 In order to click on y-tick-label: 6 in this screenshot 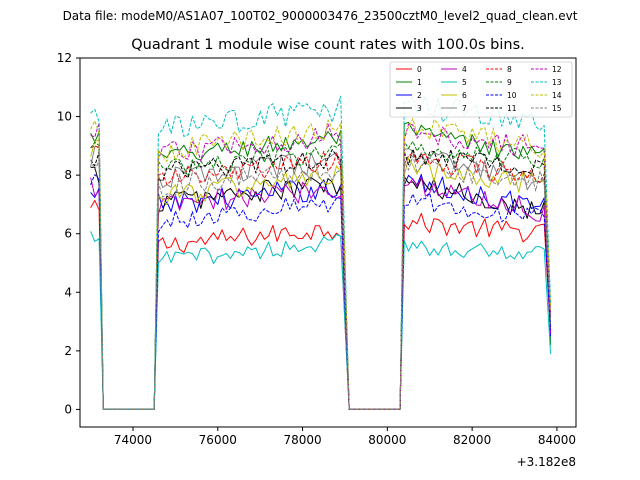, I will do `click(68, 234)`.